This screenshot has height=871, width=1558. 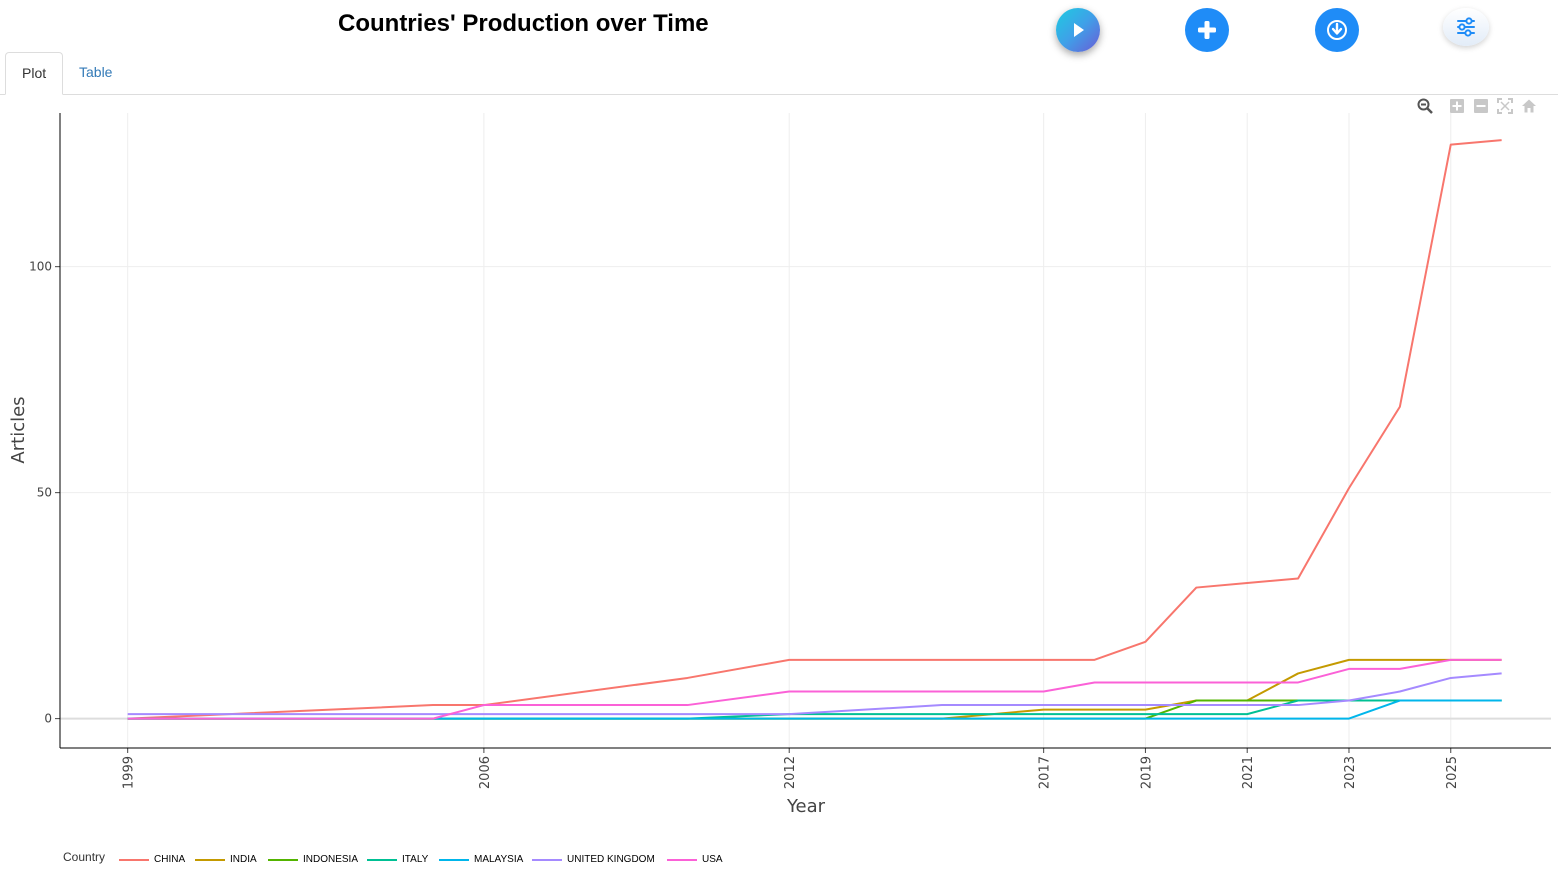 What do you see at coordinates (779, 73) in the screenshot?
I see `tab-bar: Plot Table` at bounding box center [779, 73].